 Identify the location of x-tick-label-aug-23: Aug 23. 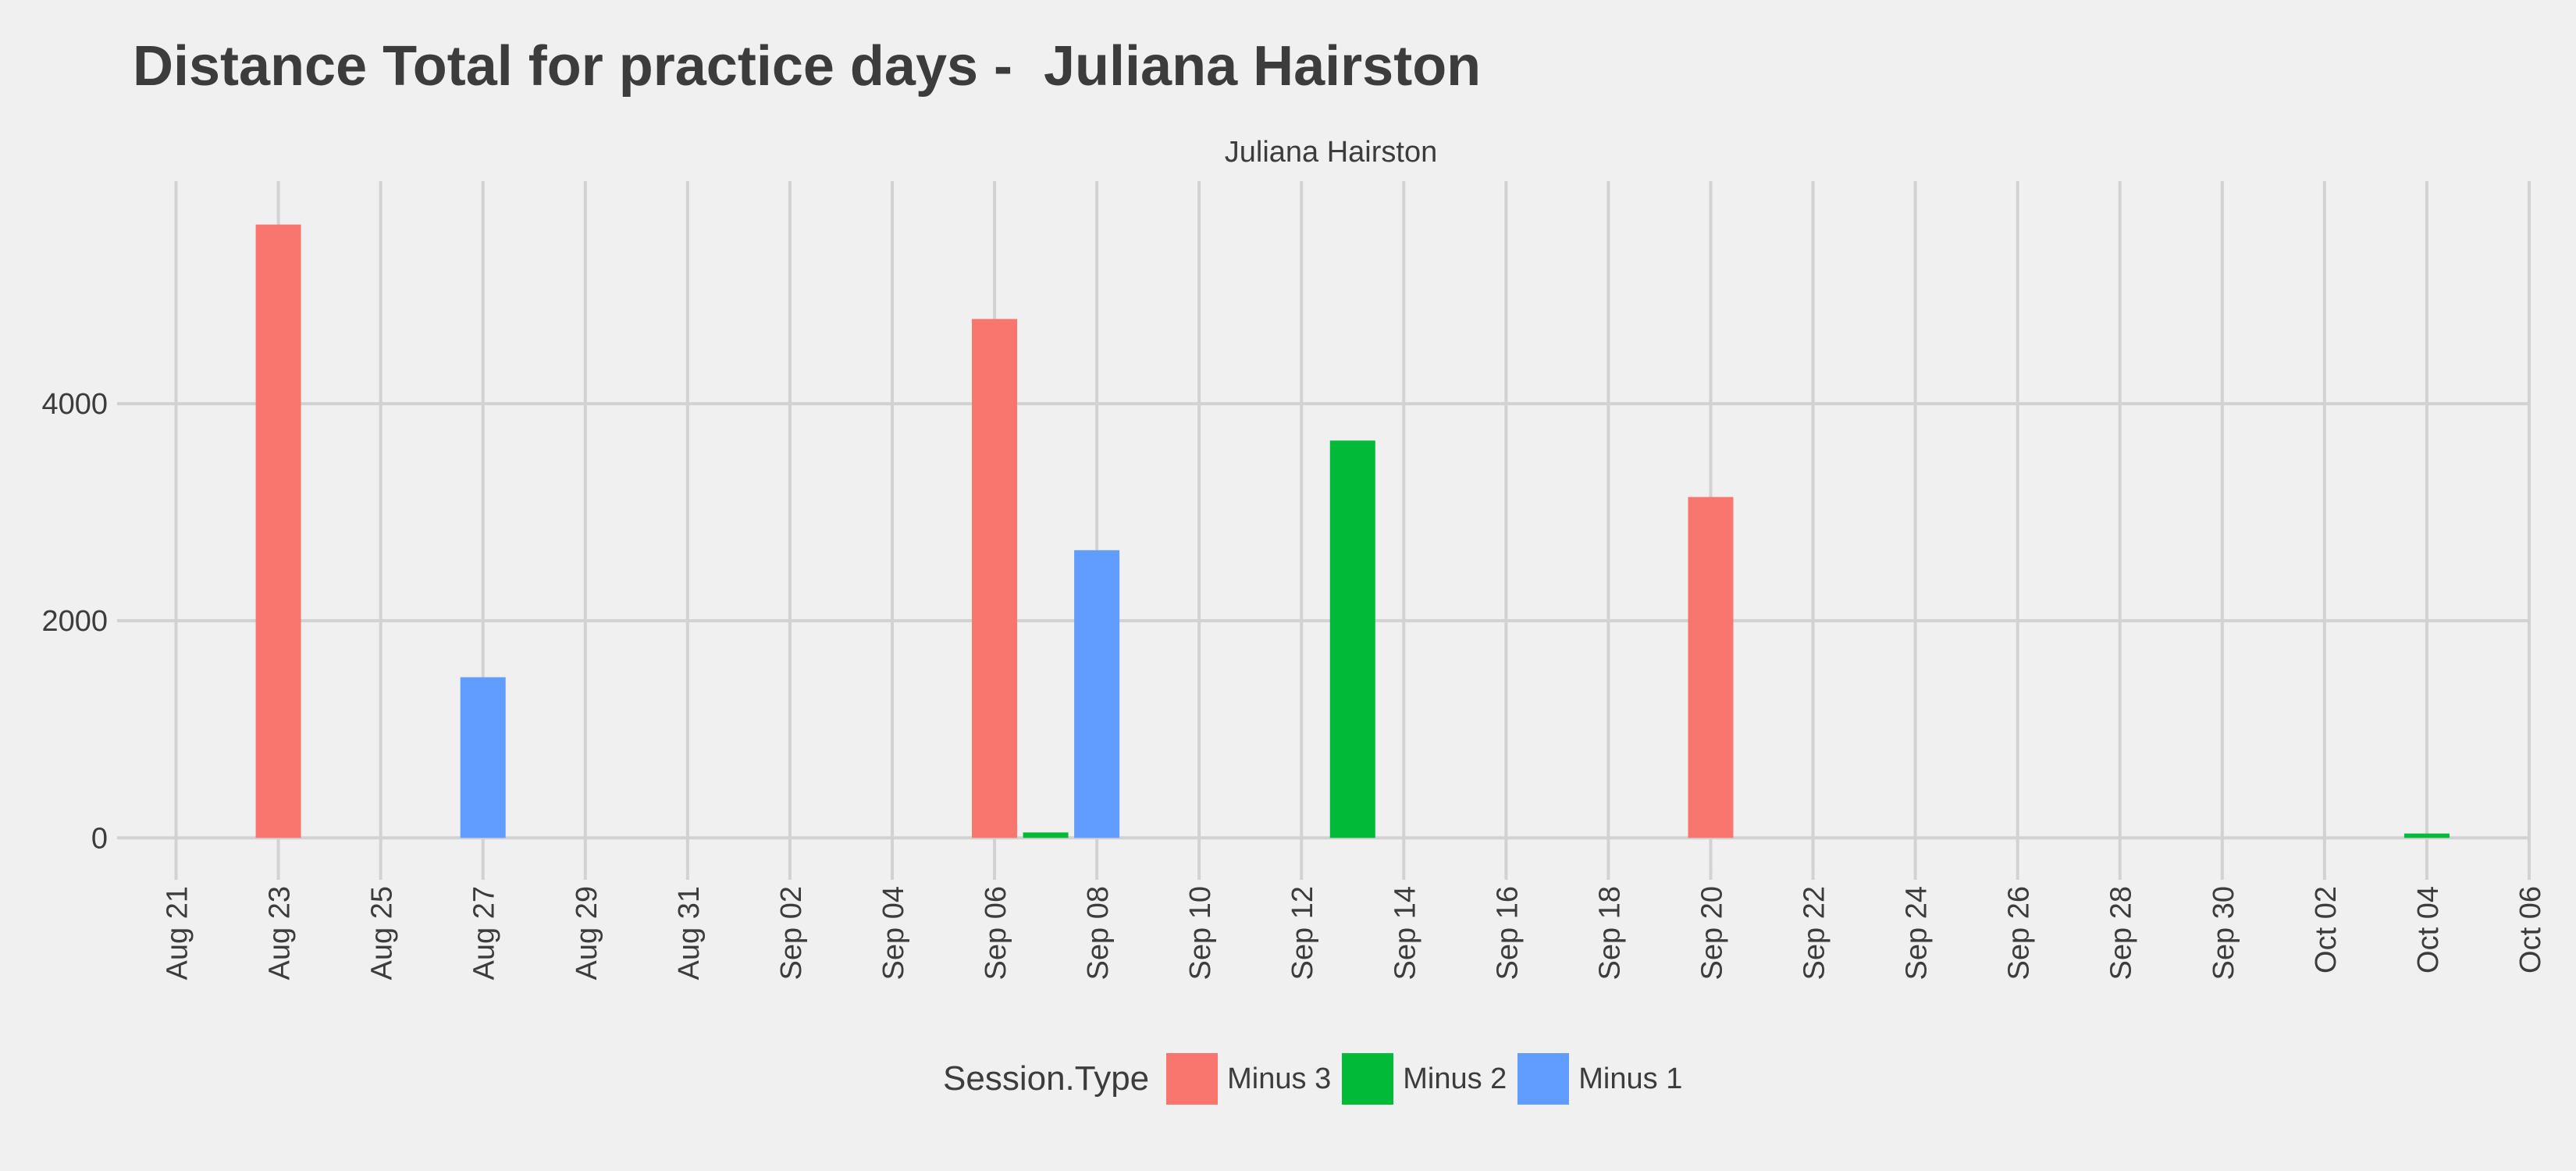
(280, 933).